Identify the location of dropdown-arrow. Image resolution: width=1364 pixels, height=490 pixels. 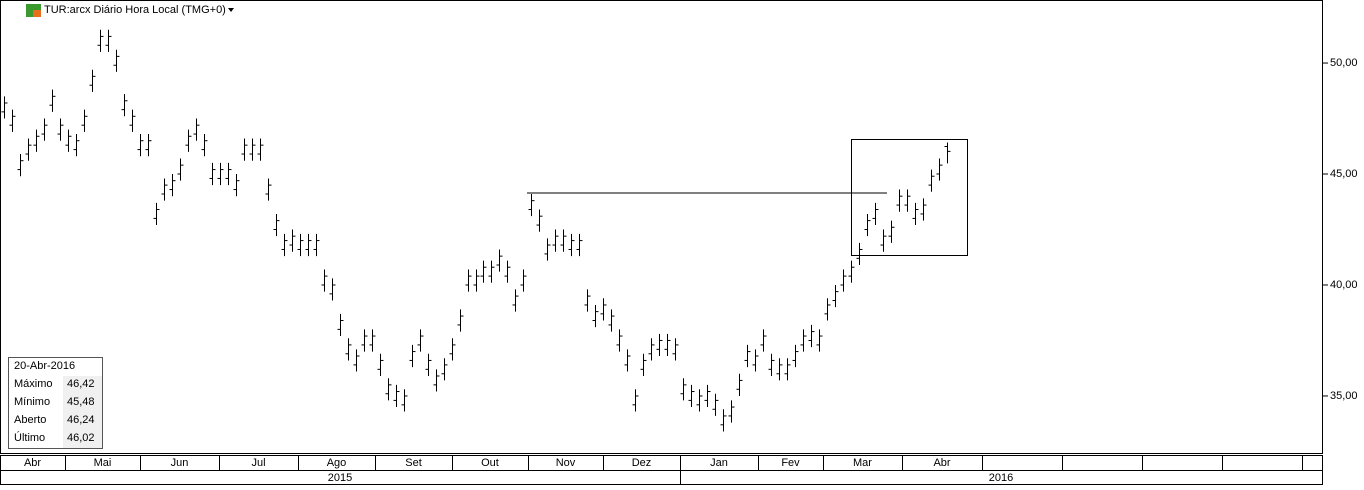
(231, 10).